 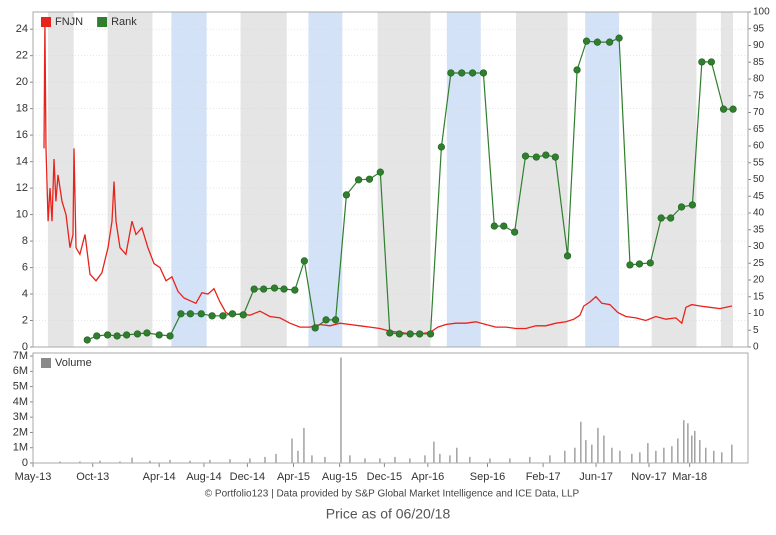 I want to click on x-tick-label: Sep-16, so click(x=487, y=477).